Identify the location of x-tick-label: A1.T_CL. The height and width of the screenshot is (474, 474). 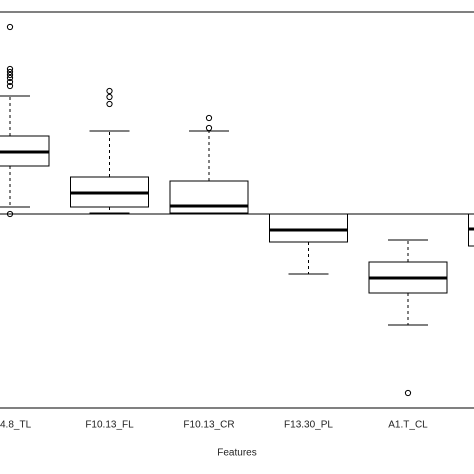
(408, 425).